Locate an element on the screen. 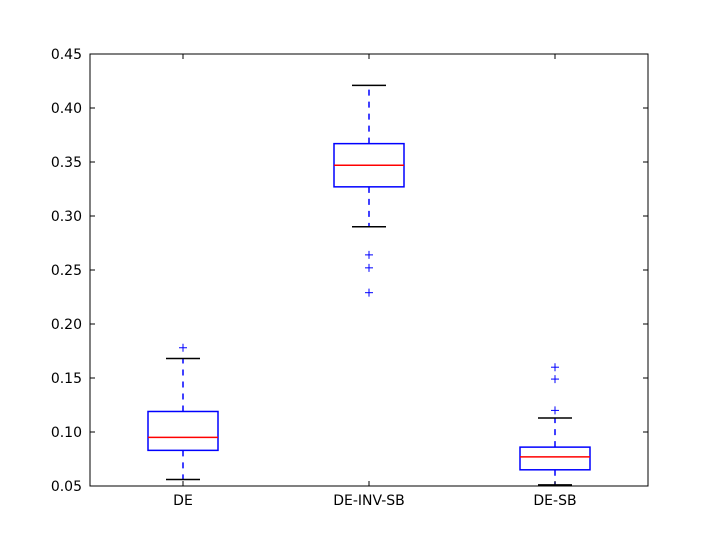 This screenshot has width=720, height=540. x-tick-label-de-sb: DE-SB is located at coordinates (554, 501).